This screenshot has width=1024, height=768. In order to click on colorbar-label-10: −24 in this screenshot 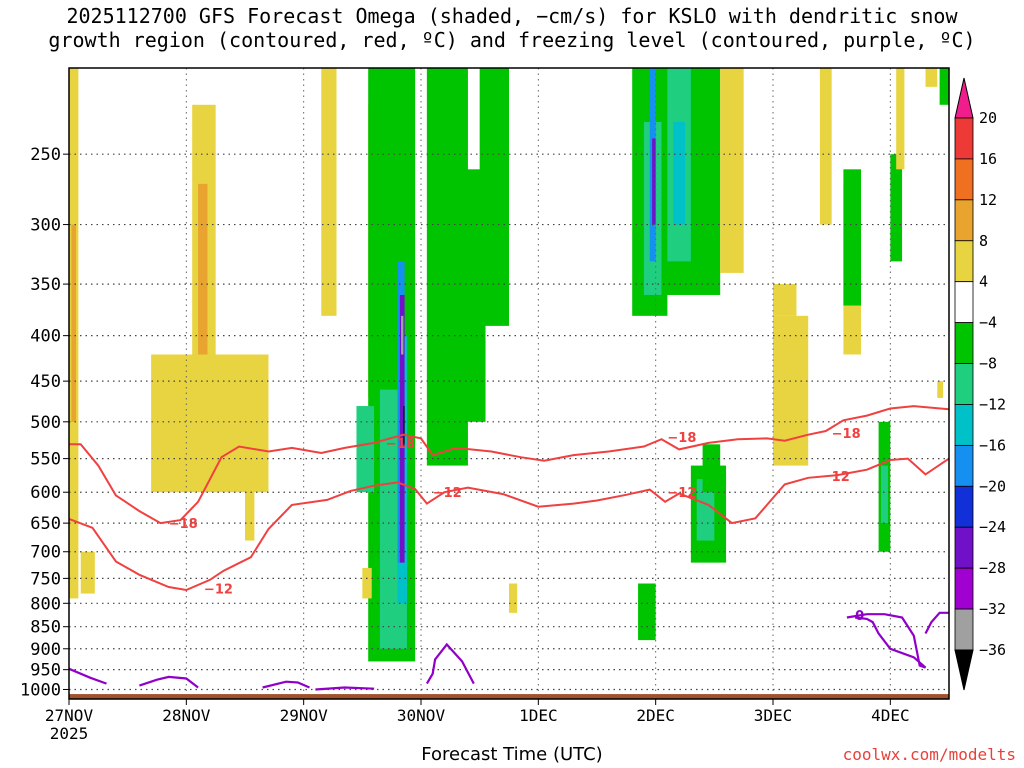, I will do `click(992, 527)`.